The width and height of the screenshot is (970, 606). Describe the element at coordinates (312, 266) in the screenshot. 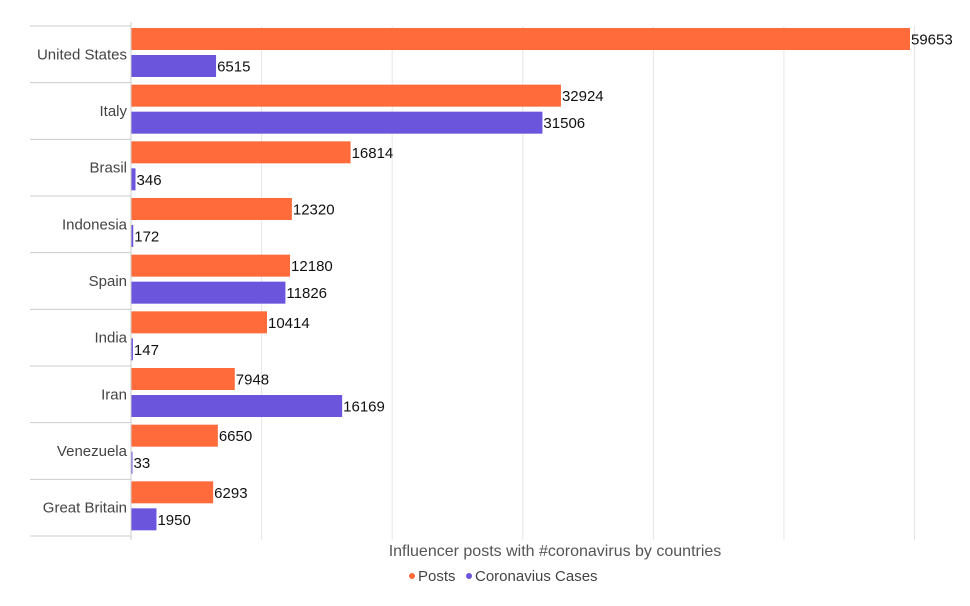

I see `data-label: 12180` at that location.